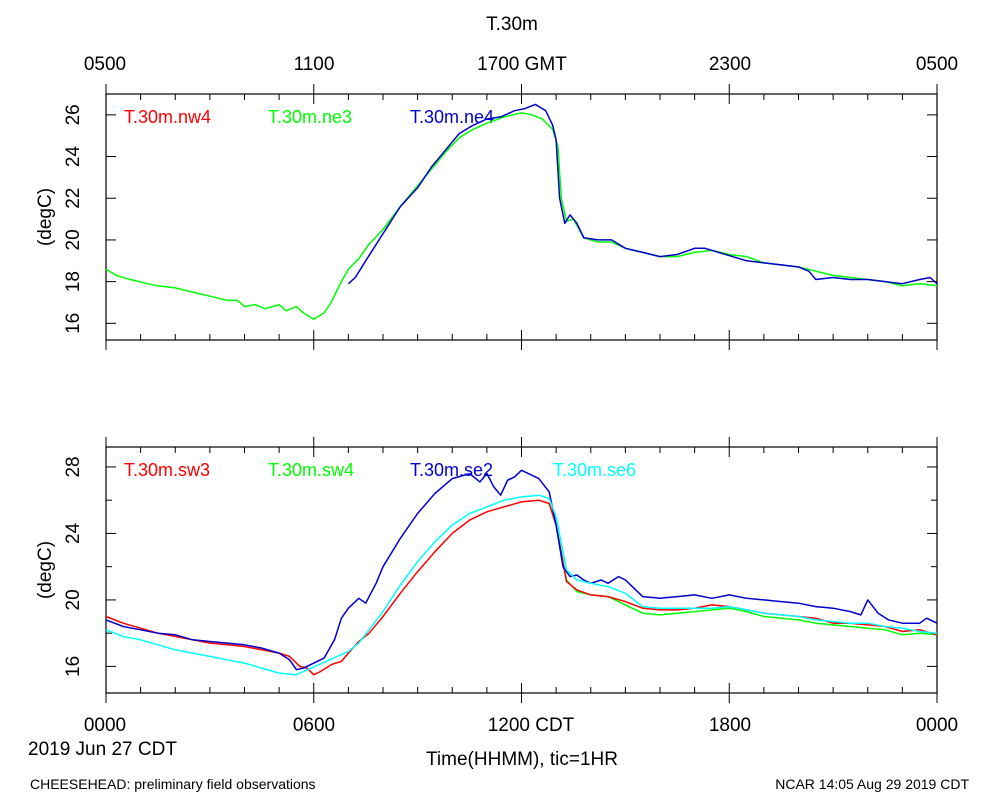  I want to click on y-tick-label: 22, so click(73, 198).